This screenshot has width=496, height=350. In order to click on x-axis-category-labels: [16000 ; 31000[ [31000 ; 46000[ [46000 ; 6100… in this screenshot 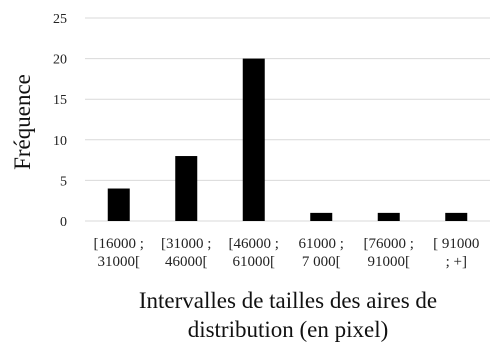, I will do `click(287, 253)`.